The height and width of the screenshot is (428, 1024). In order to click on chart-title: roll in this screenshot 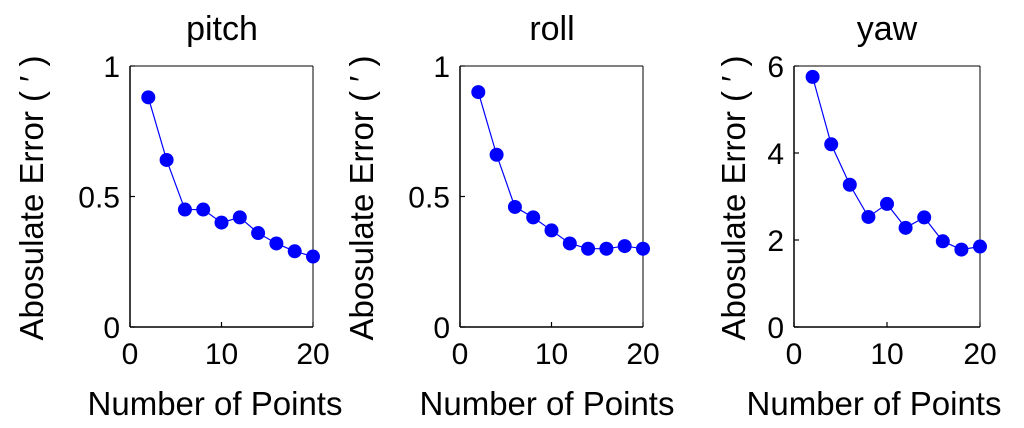, I will do `click(551, 29)`.